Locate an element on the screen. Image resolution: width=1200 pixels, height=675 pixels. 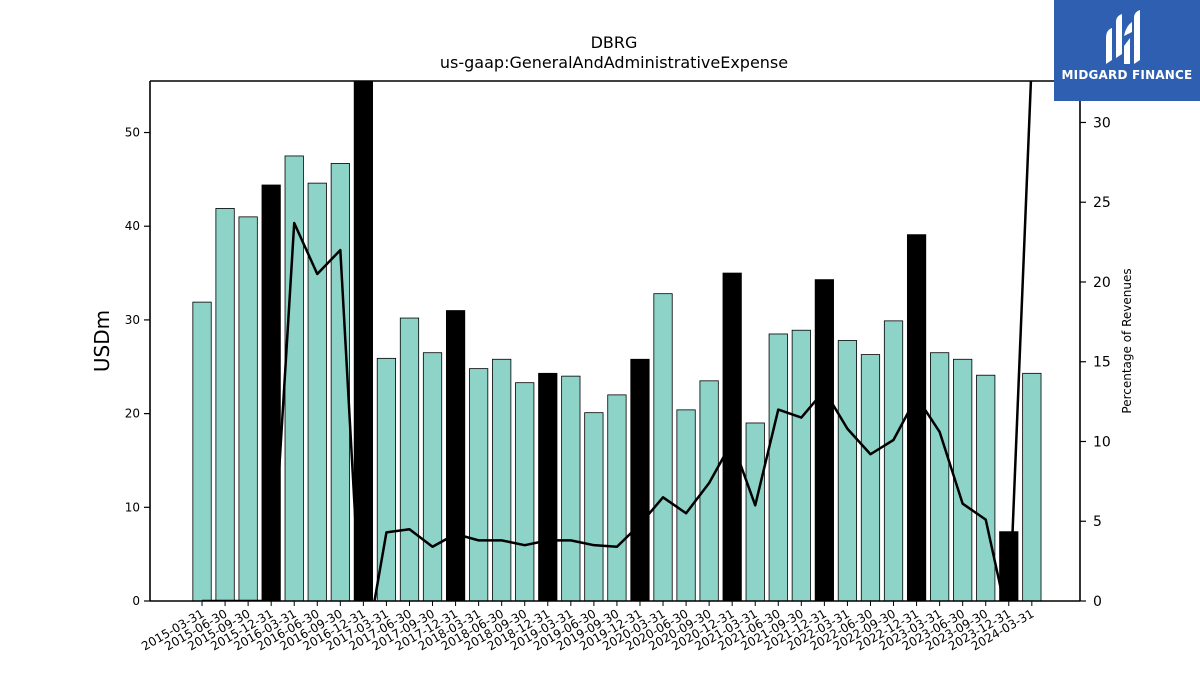
y2-tick-label: 0 is located at coordinates (1097, 602).